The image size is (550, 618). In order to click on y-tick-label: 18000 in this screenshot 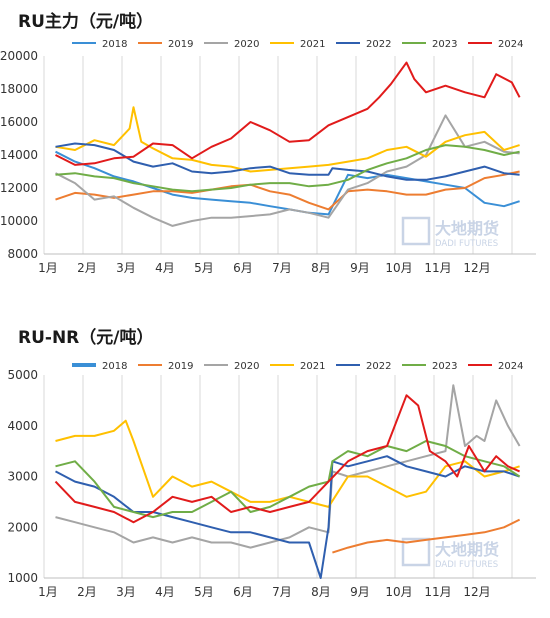, I will do `click(19, 89)`.